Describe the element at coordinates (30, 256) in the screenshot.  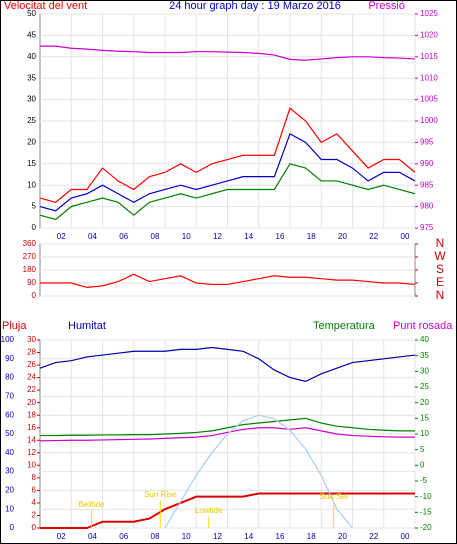
I see `y-tick-label: 270` at that location.